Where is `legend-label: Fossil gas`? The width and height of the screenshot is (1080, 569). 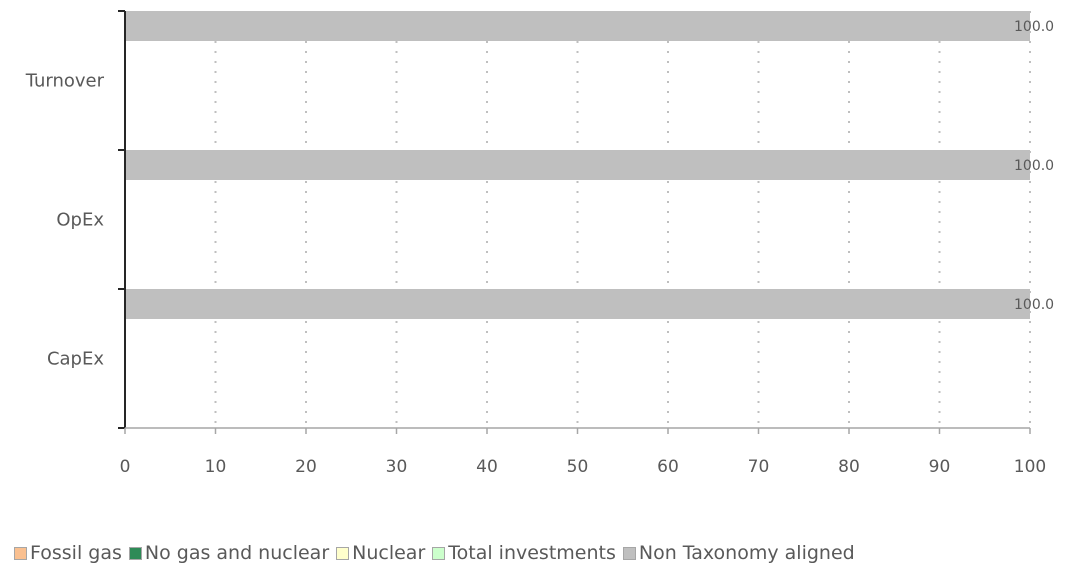 legend-label: Fossil gas is located at coordinates (76, 553).